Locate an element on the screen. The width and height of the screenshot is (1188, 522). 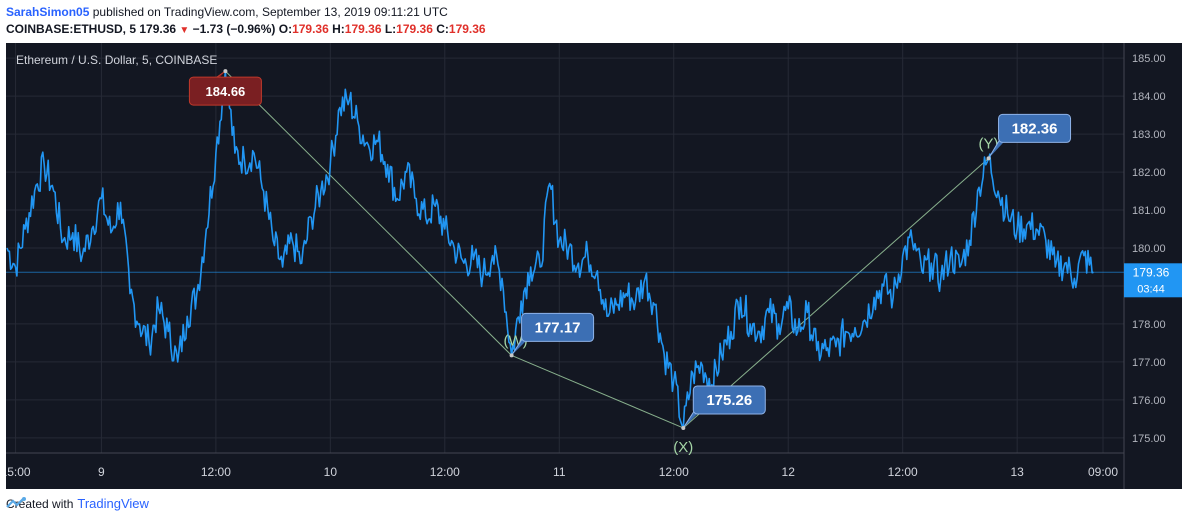
y-tick-label: 181.00 is located at coordinates (1149, 211).